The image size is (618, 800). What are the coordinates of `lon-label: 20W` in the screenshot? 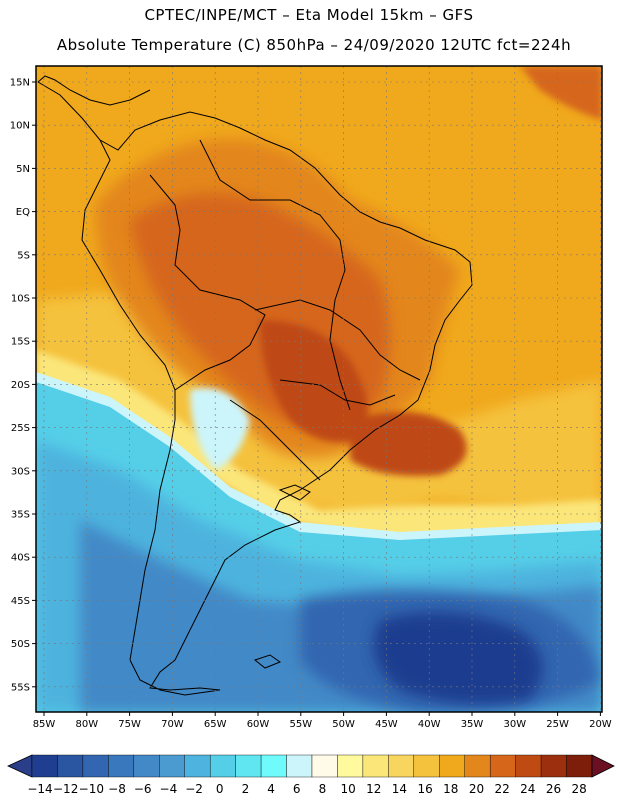 It's located at (600, 724).